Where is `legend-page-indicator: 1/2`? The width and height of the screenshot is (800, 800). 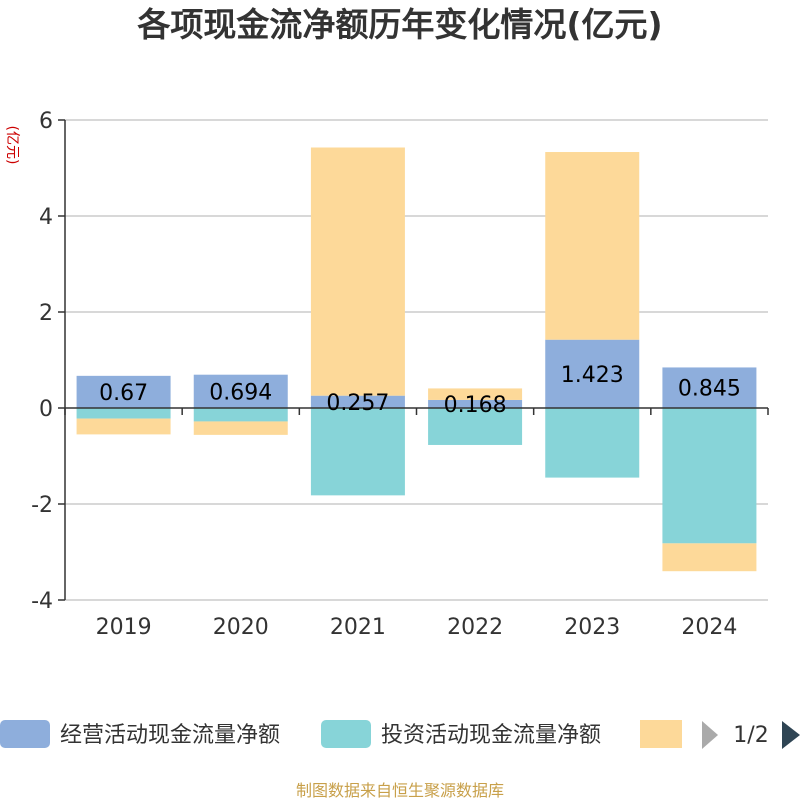 legend-page-indicator: 1/2 is located at coordinates (750, 735).